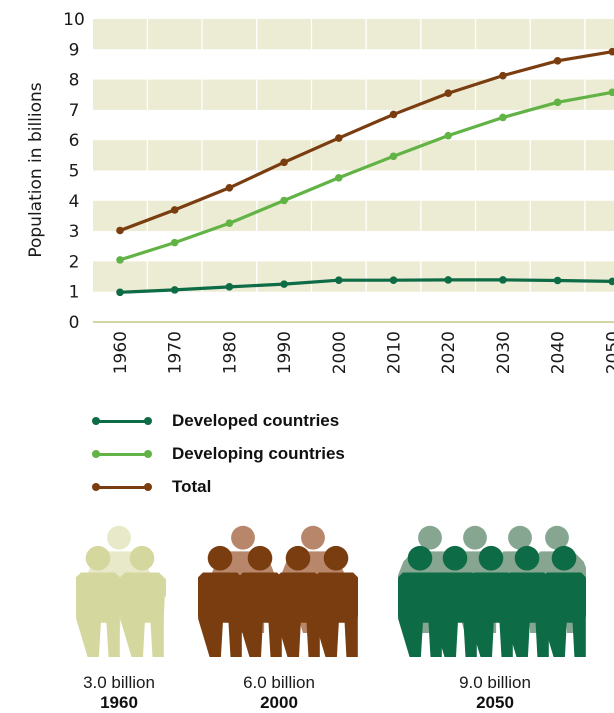 This screenshot has width=614, height=713. What do you see at coordinates (258, 453) in the screenshot?
I see `legend-label-developing: Developing countries` at bounding box center [258, 453].